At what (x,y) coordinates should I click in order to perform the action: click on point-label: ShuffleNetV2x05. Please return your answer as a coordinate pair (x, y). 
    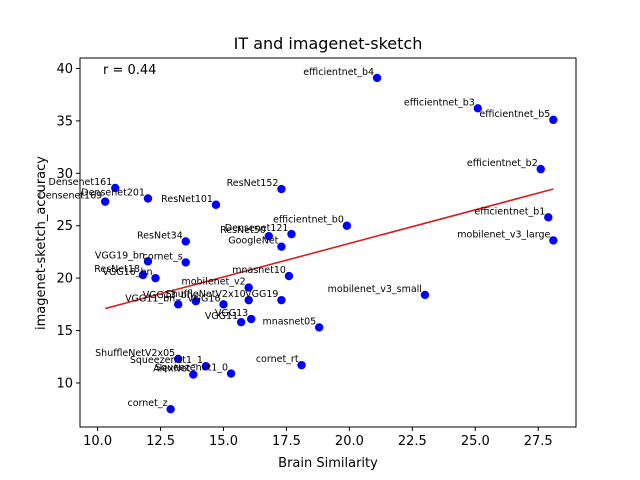
    Looking at the image, I should click on (135, 353).